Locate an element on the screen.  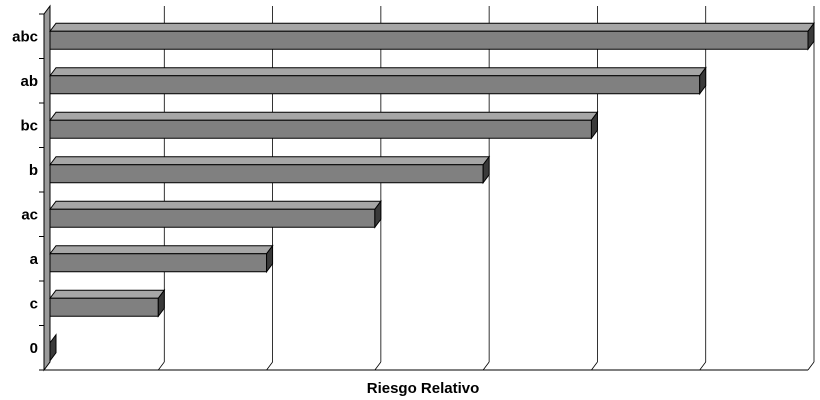
bar-ab is located at coordinates (378, 81).